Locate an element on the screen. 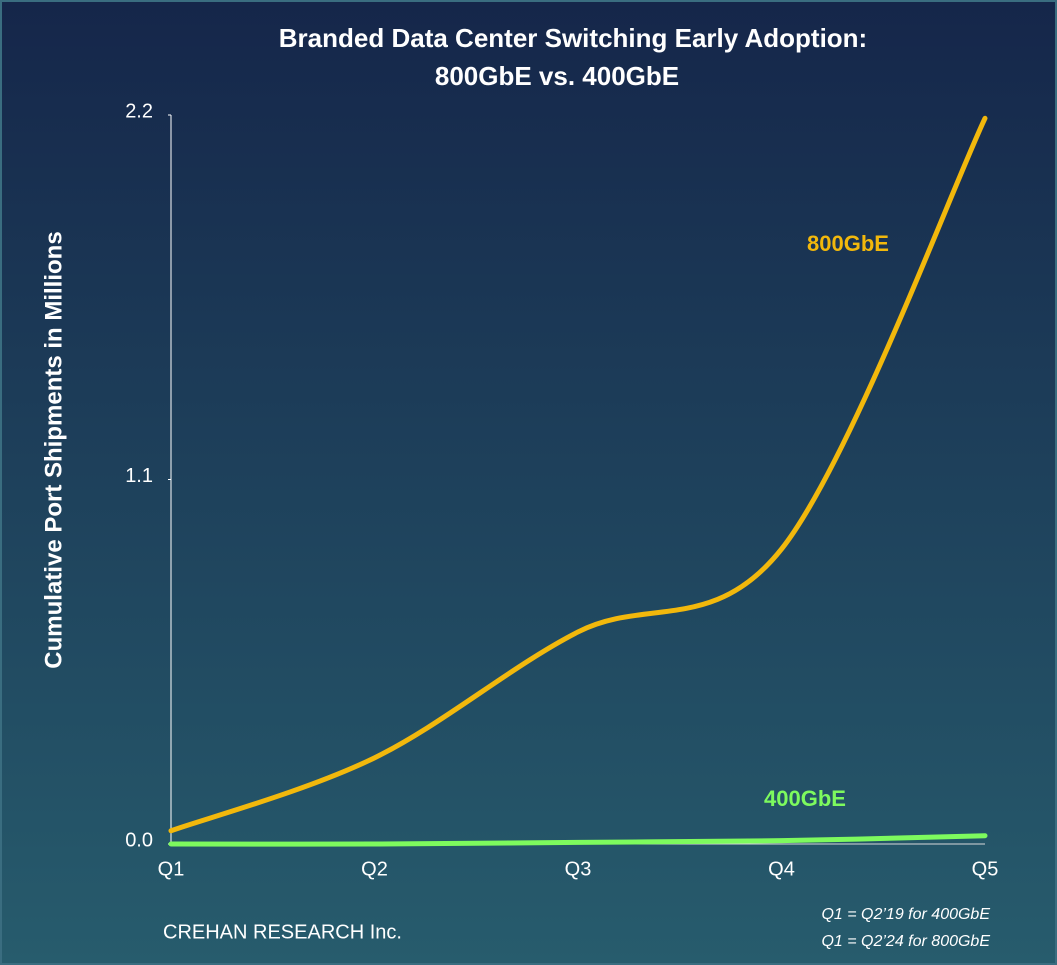 Image resolution: width=1057 pixels, height=965 pixels. series-line is located at coordinates (578, 840).